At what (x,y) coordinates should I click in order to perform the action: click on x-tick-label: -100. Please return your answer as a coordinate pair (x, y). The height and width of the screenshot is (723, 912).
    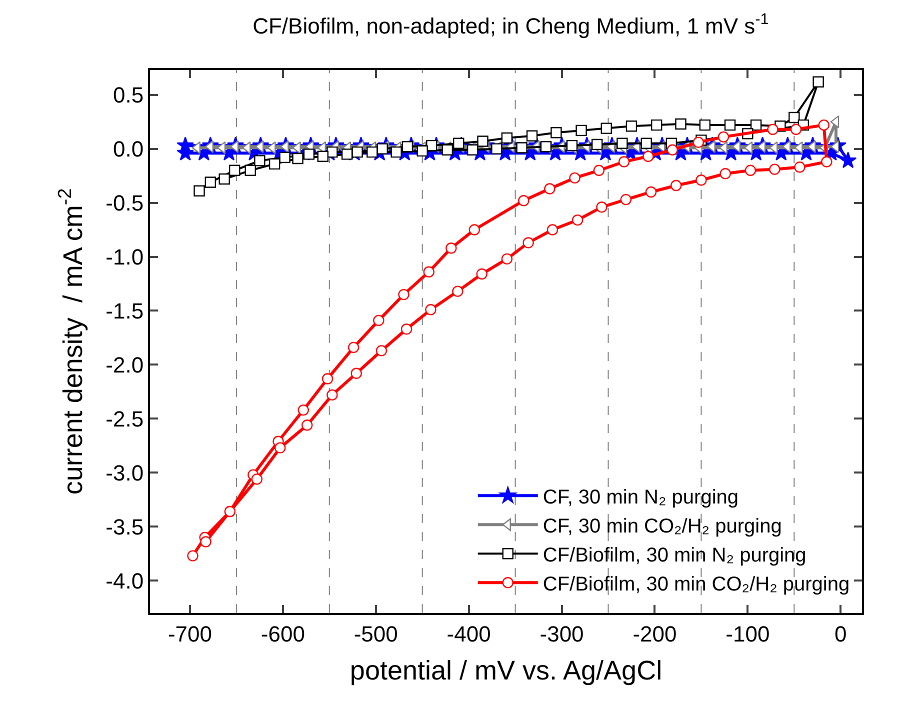
    Looking at the image, I should click on (748, 633).